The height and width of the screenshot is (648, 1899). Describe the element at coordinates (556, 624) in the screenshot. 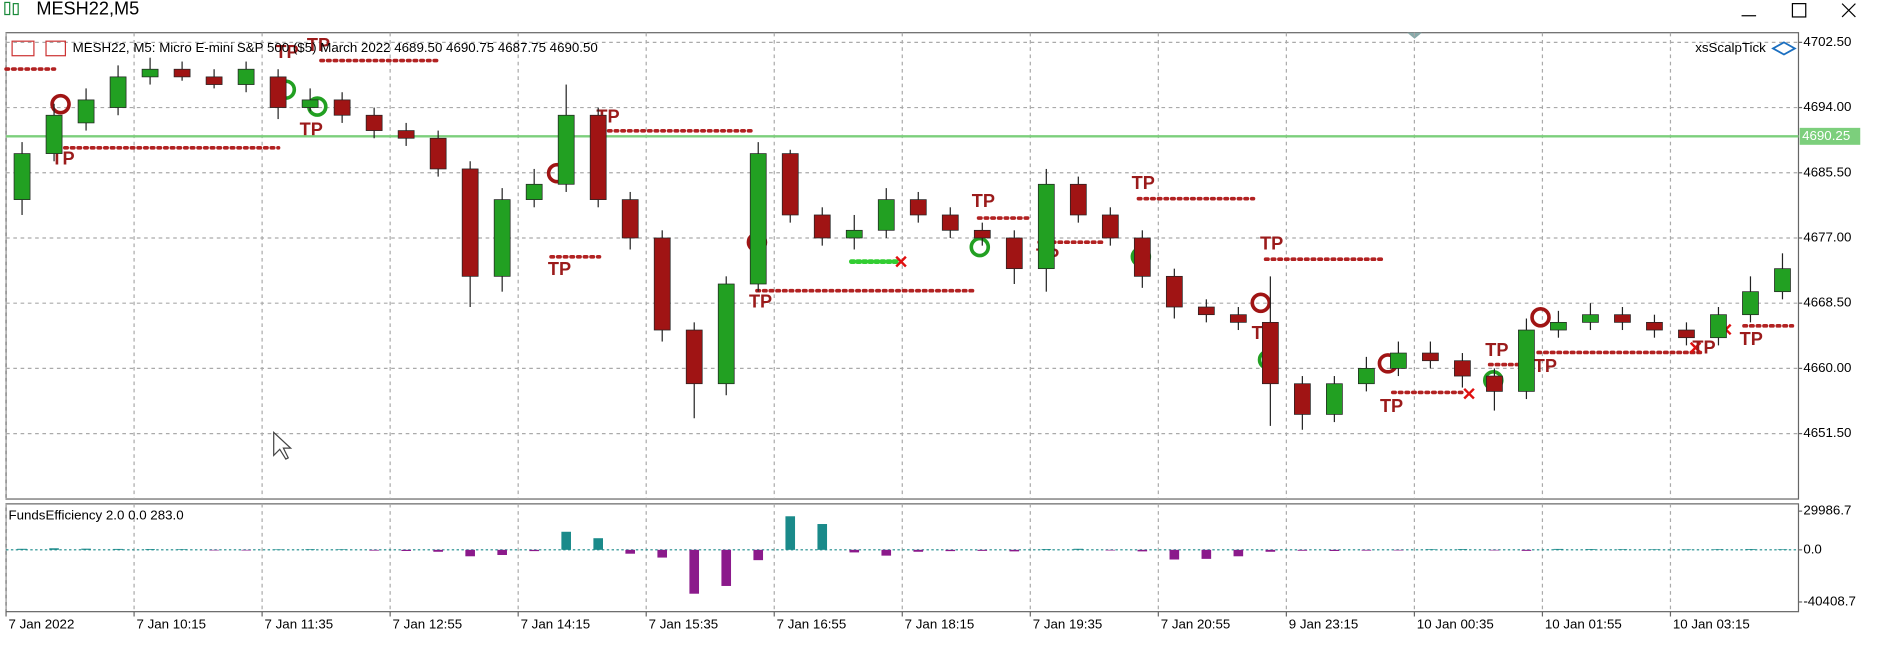

I see `x-tick-label: 7 Jan 14:15` at that location.